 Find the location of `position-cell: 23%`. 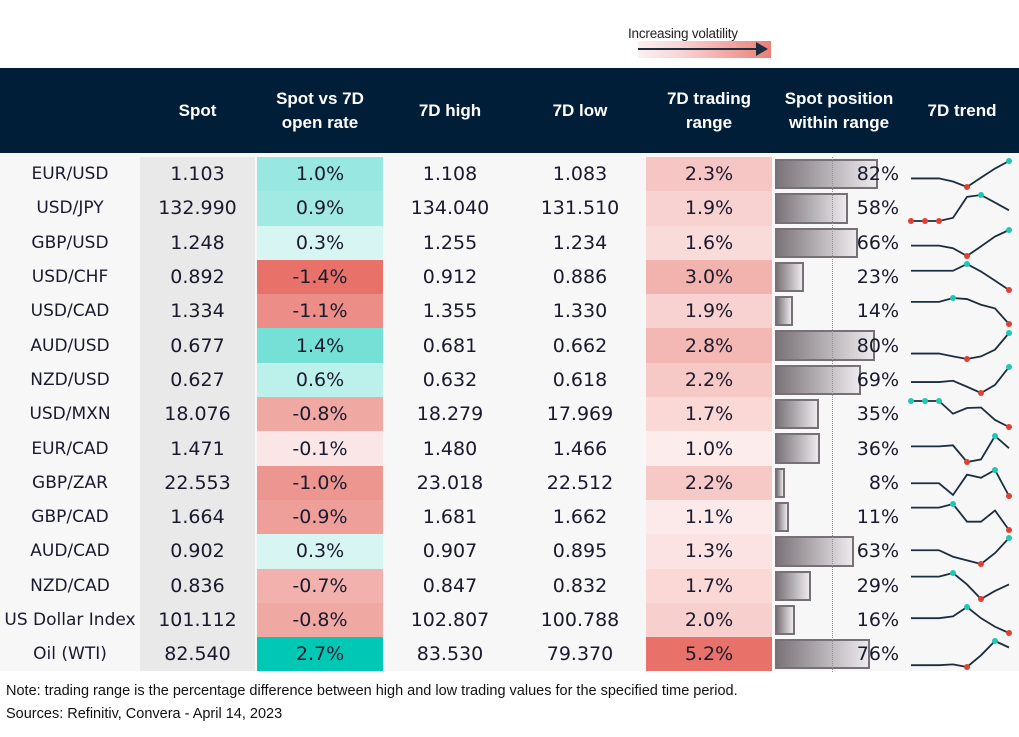

position-cell: 23% is located at coordinates (839, 277).